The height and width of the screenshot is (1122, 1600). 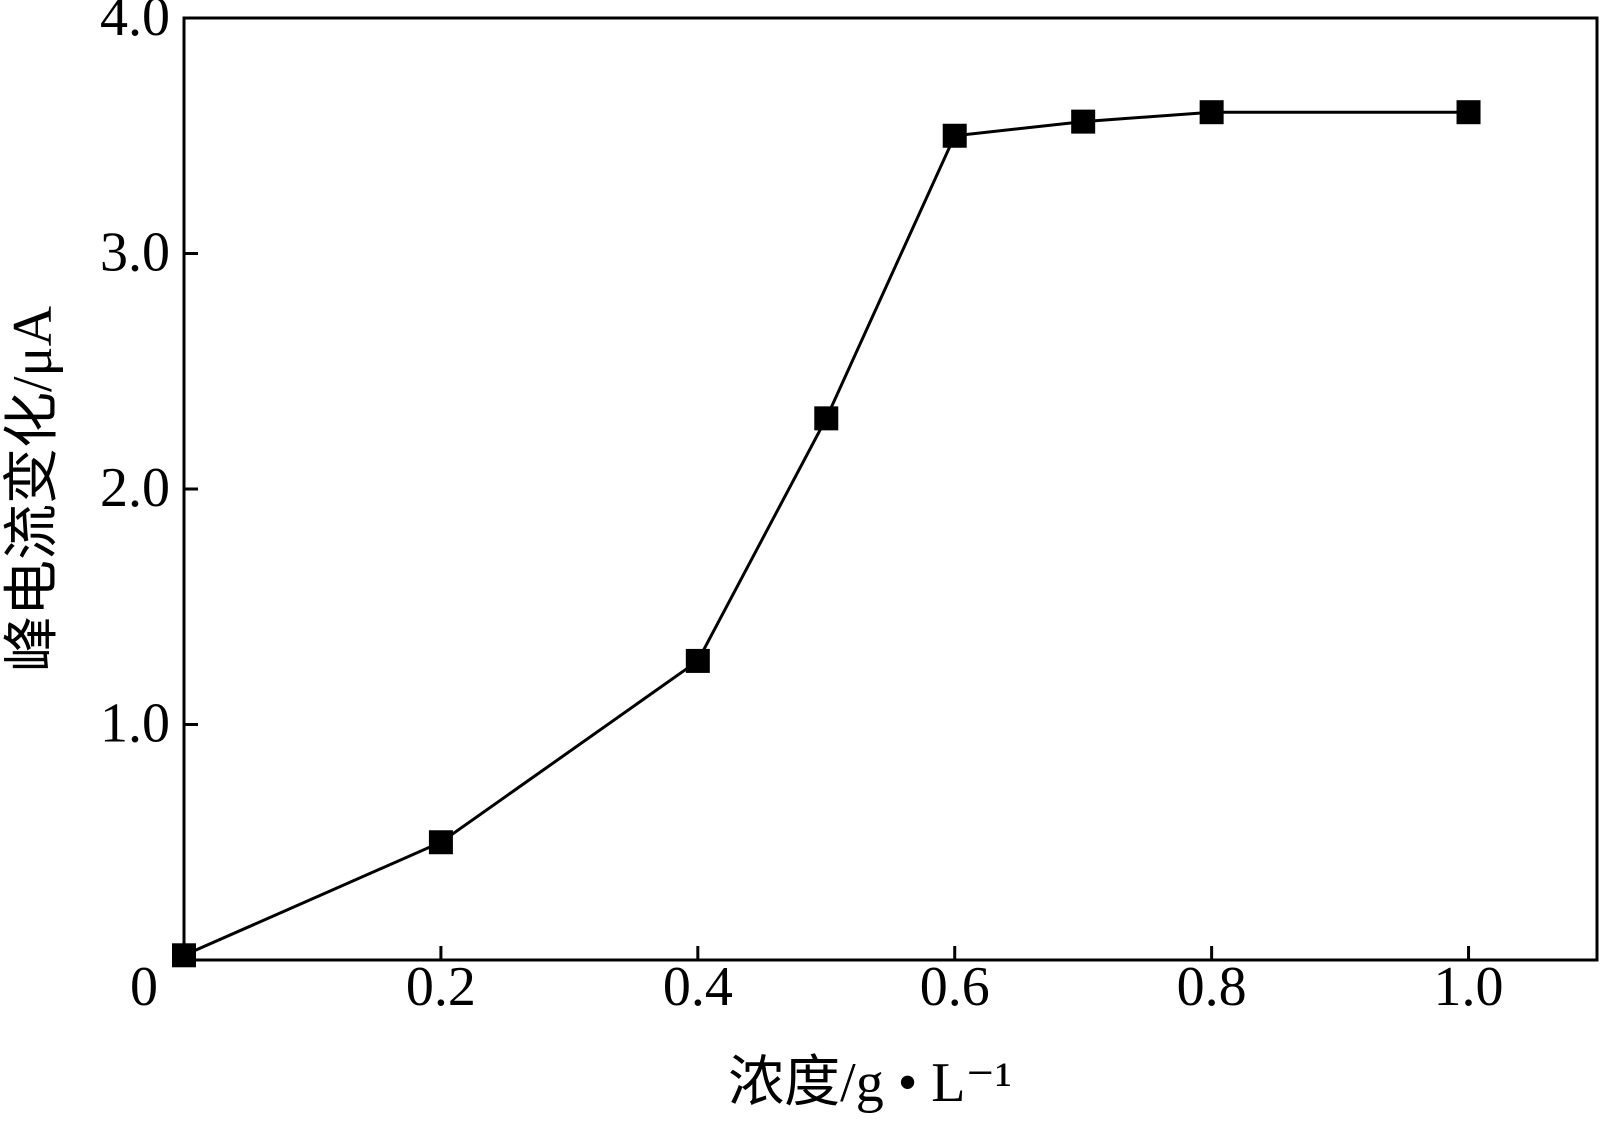 What do you see at coordinates (135, 723) in the screenshot?
I see `y-tick-label: 1.0` at bounding box center [135, 723].